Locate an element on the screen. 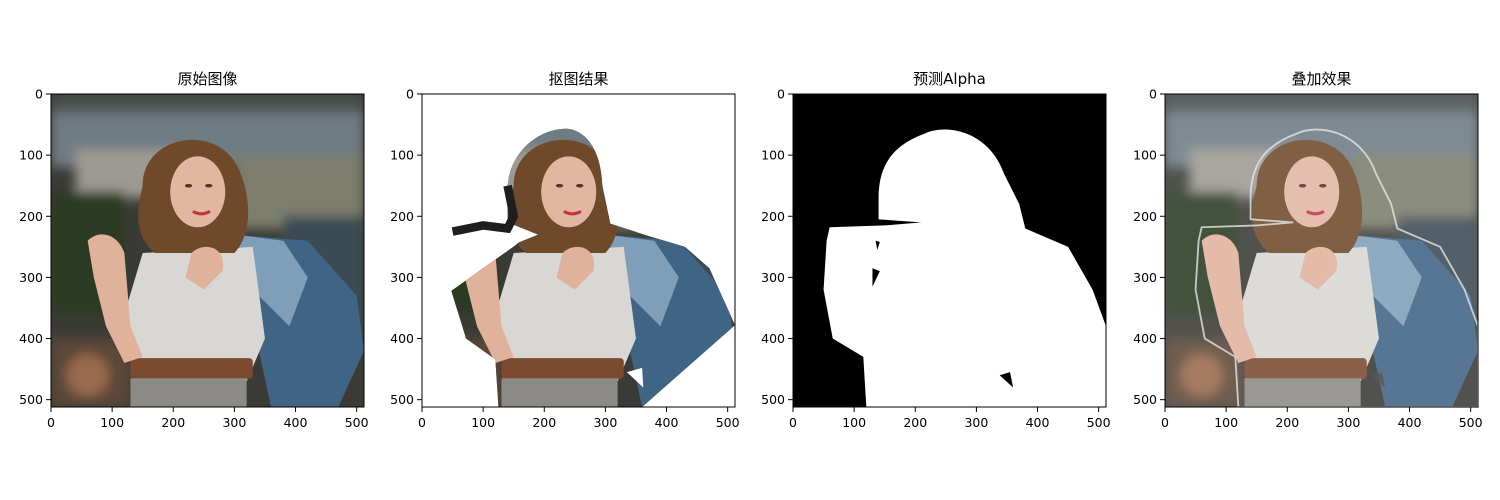 The image size is (1500, 500). overlay-outline-on-photo is located at coordinates (1322, 251).